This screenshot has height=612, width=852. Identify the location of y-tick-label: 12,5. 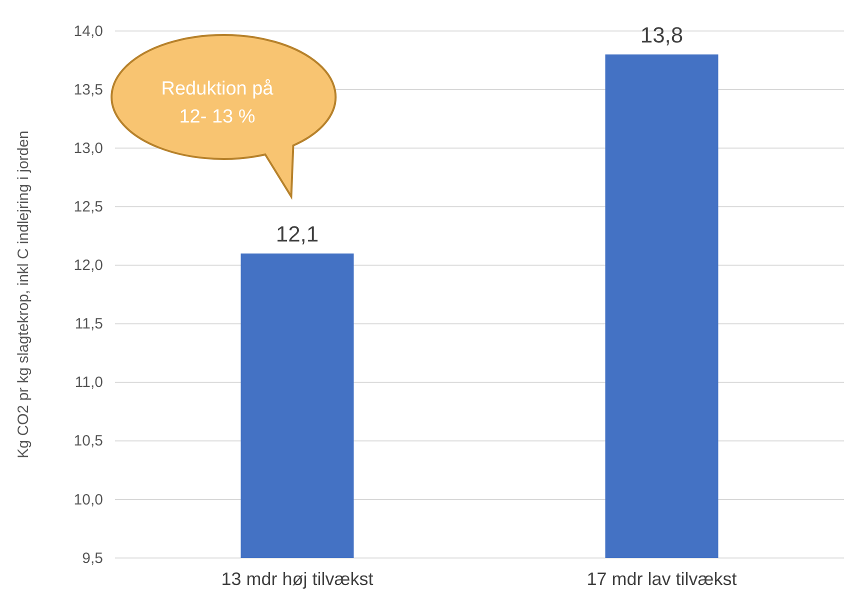
(88, 207).